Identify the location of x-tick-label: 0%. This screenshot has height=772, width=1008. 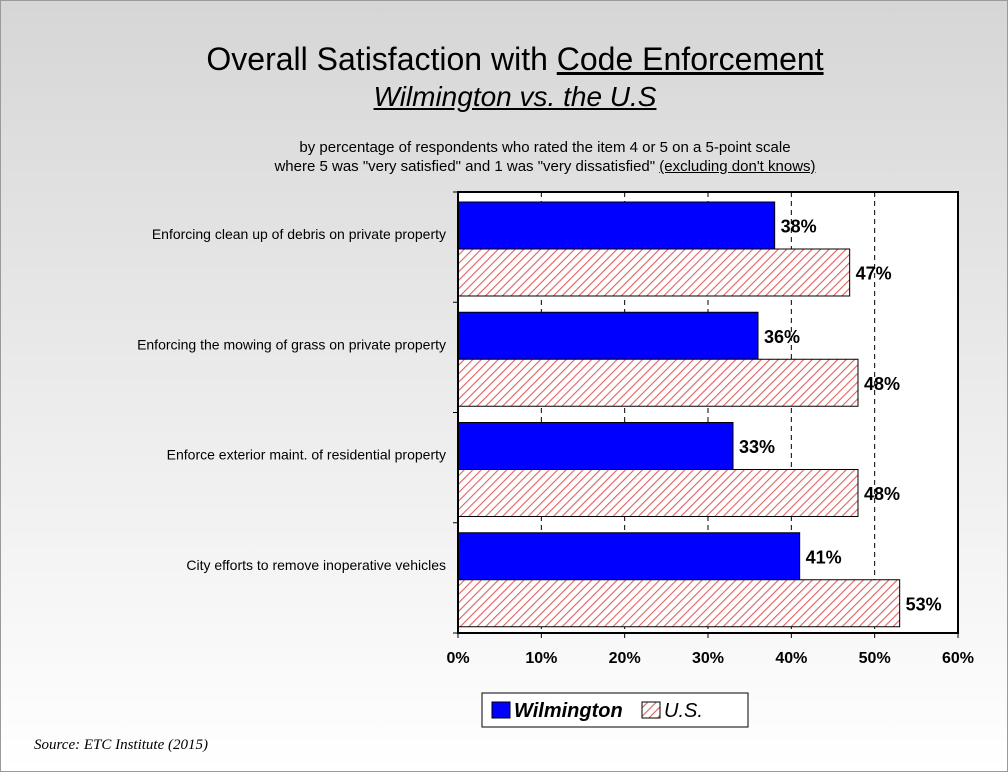
(457, 658).